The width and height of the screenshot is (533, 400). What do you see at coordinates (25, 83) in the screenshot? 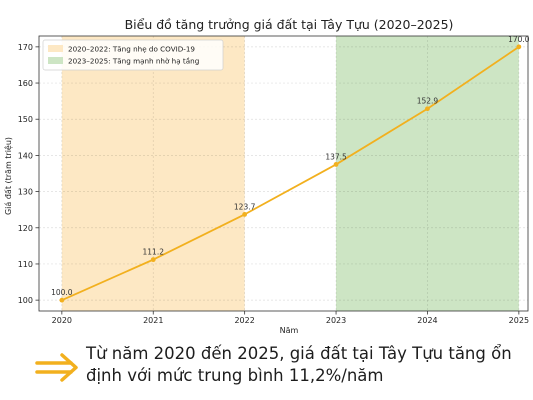
I see `y-tick-label: 160` at bounding box center [25, 83].